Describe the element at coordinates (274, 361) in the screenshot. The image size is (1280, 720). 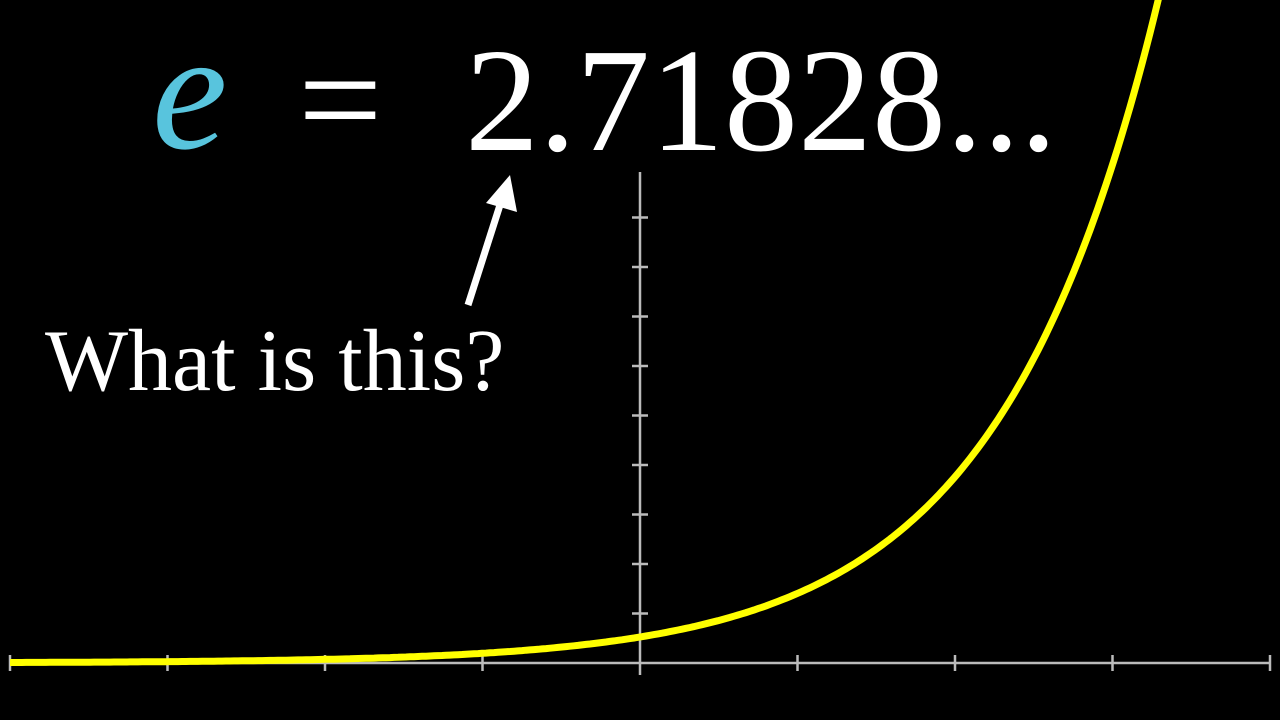
I see `question: What is this?` at that location.